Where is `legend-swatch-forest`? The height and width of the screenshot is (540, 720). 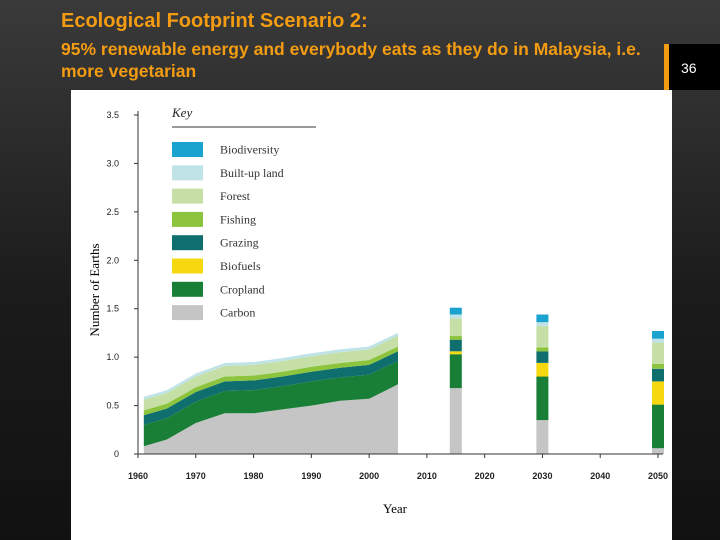
legend-swatch-forest is located at coordinates (187, 196).